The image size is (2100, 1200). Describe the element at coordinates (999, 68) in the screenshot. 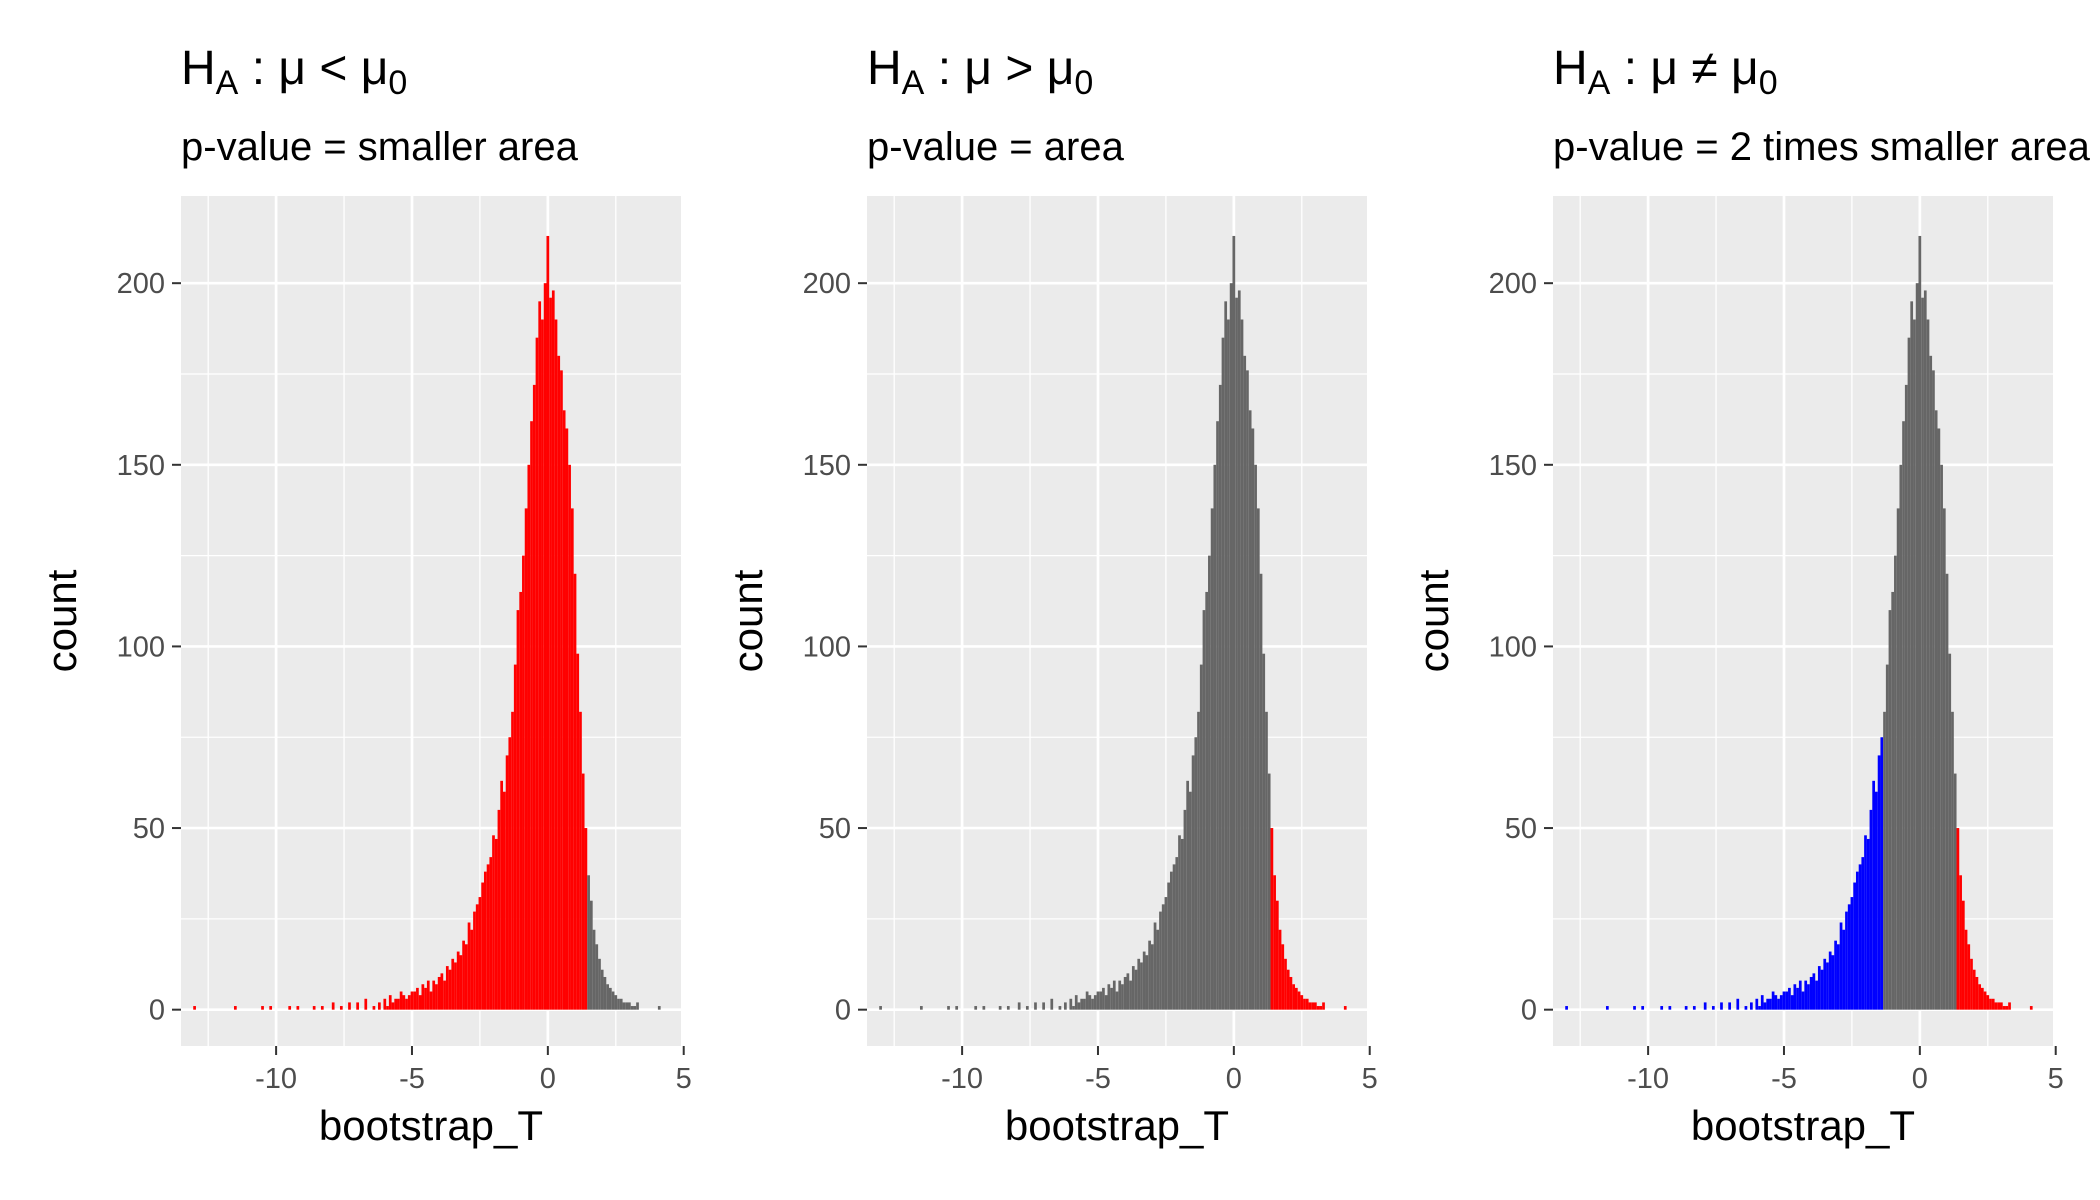

I see `title-relation: : μ > μ` at that location.